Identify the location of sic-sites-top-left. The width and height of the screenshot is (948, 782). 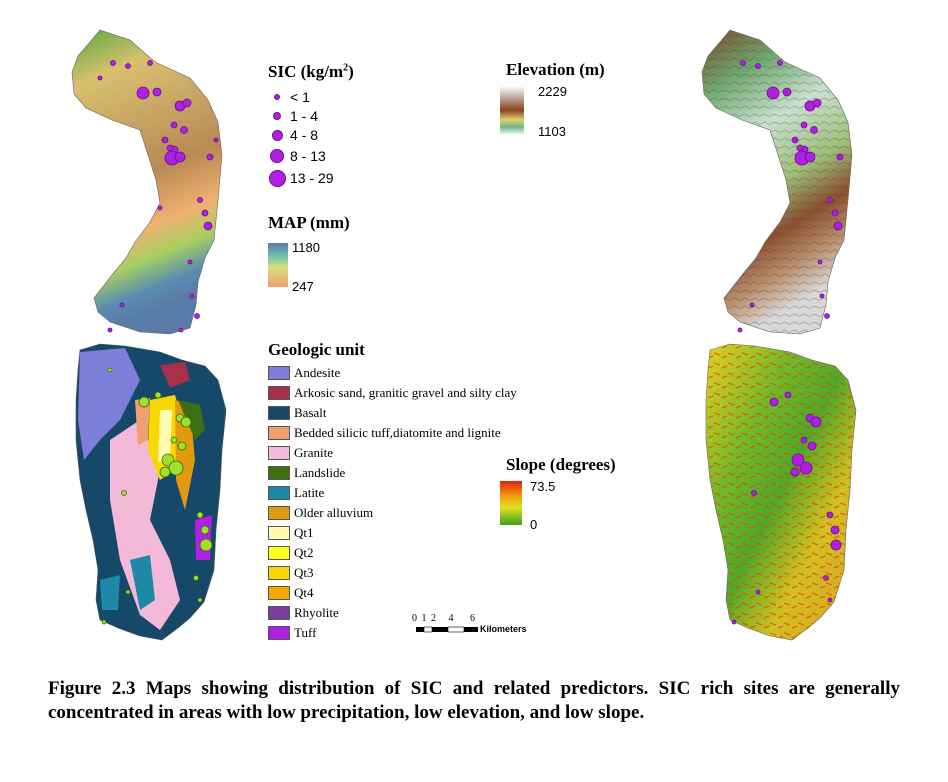
(158, 196).